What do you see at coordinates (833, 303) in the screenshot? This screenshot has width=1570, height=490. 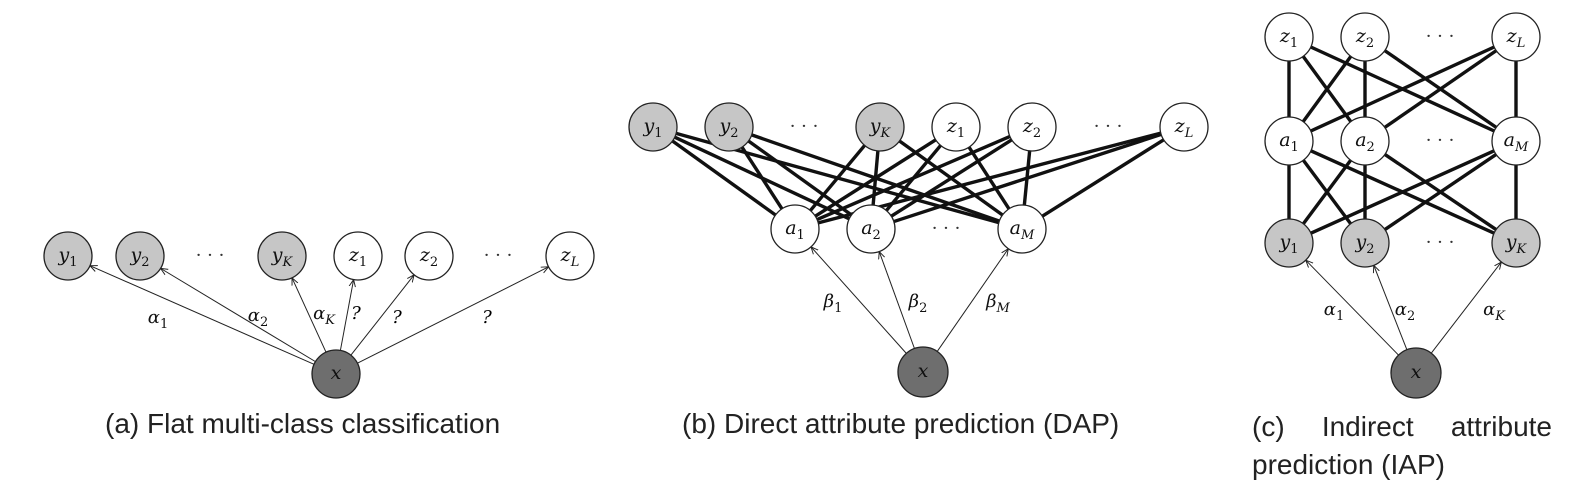 I see `b-beta1-label: β1` at bounding box center [833, 303].